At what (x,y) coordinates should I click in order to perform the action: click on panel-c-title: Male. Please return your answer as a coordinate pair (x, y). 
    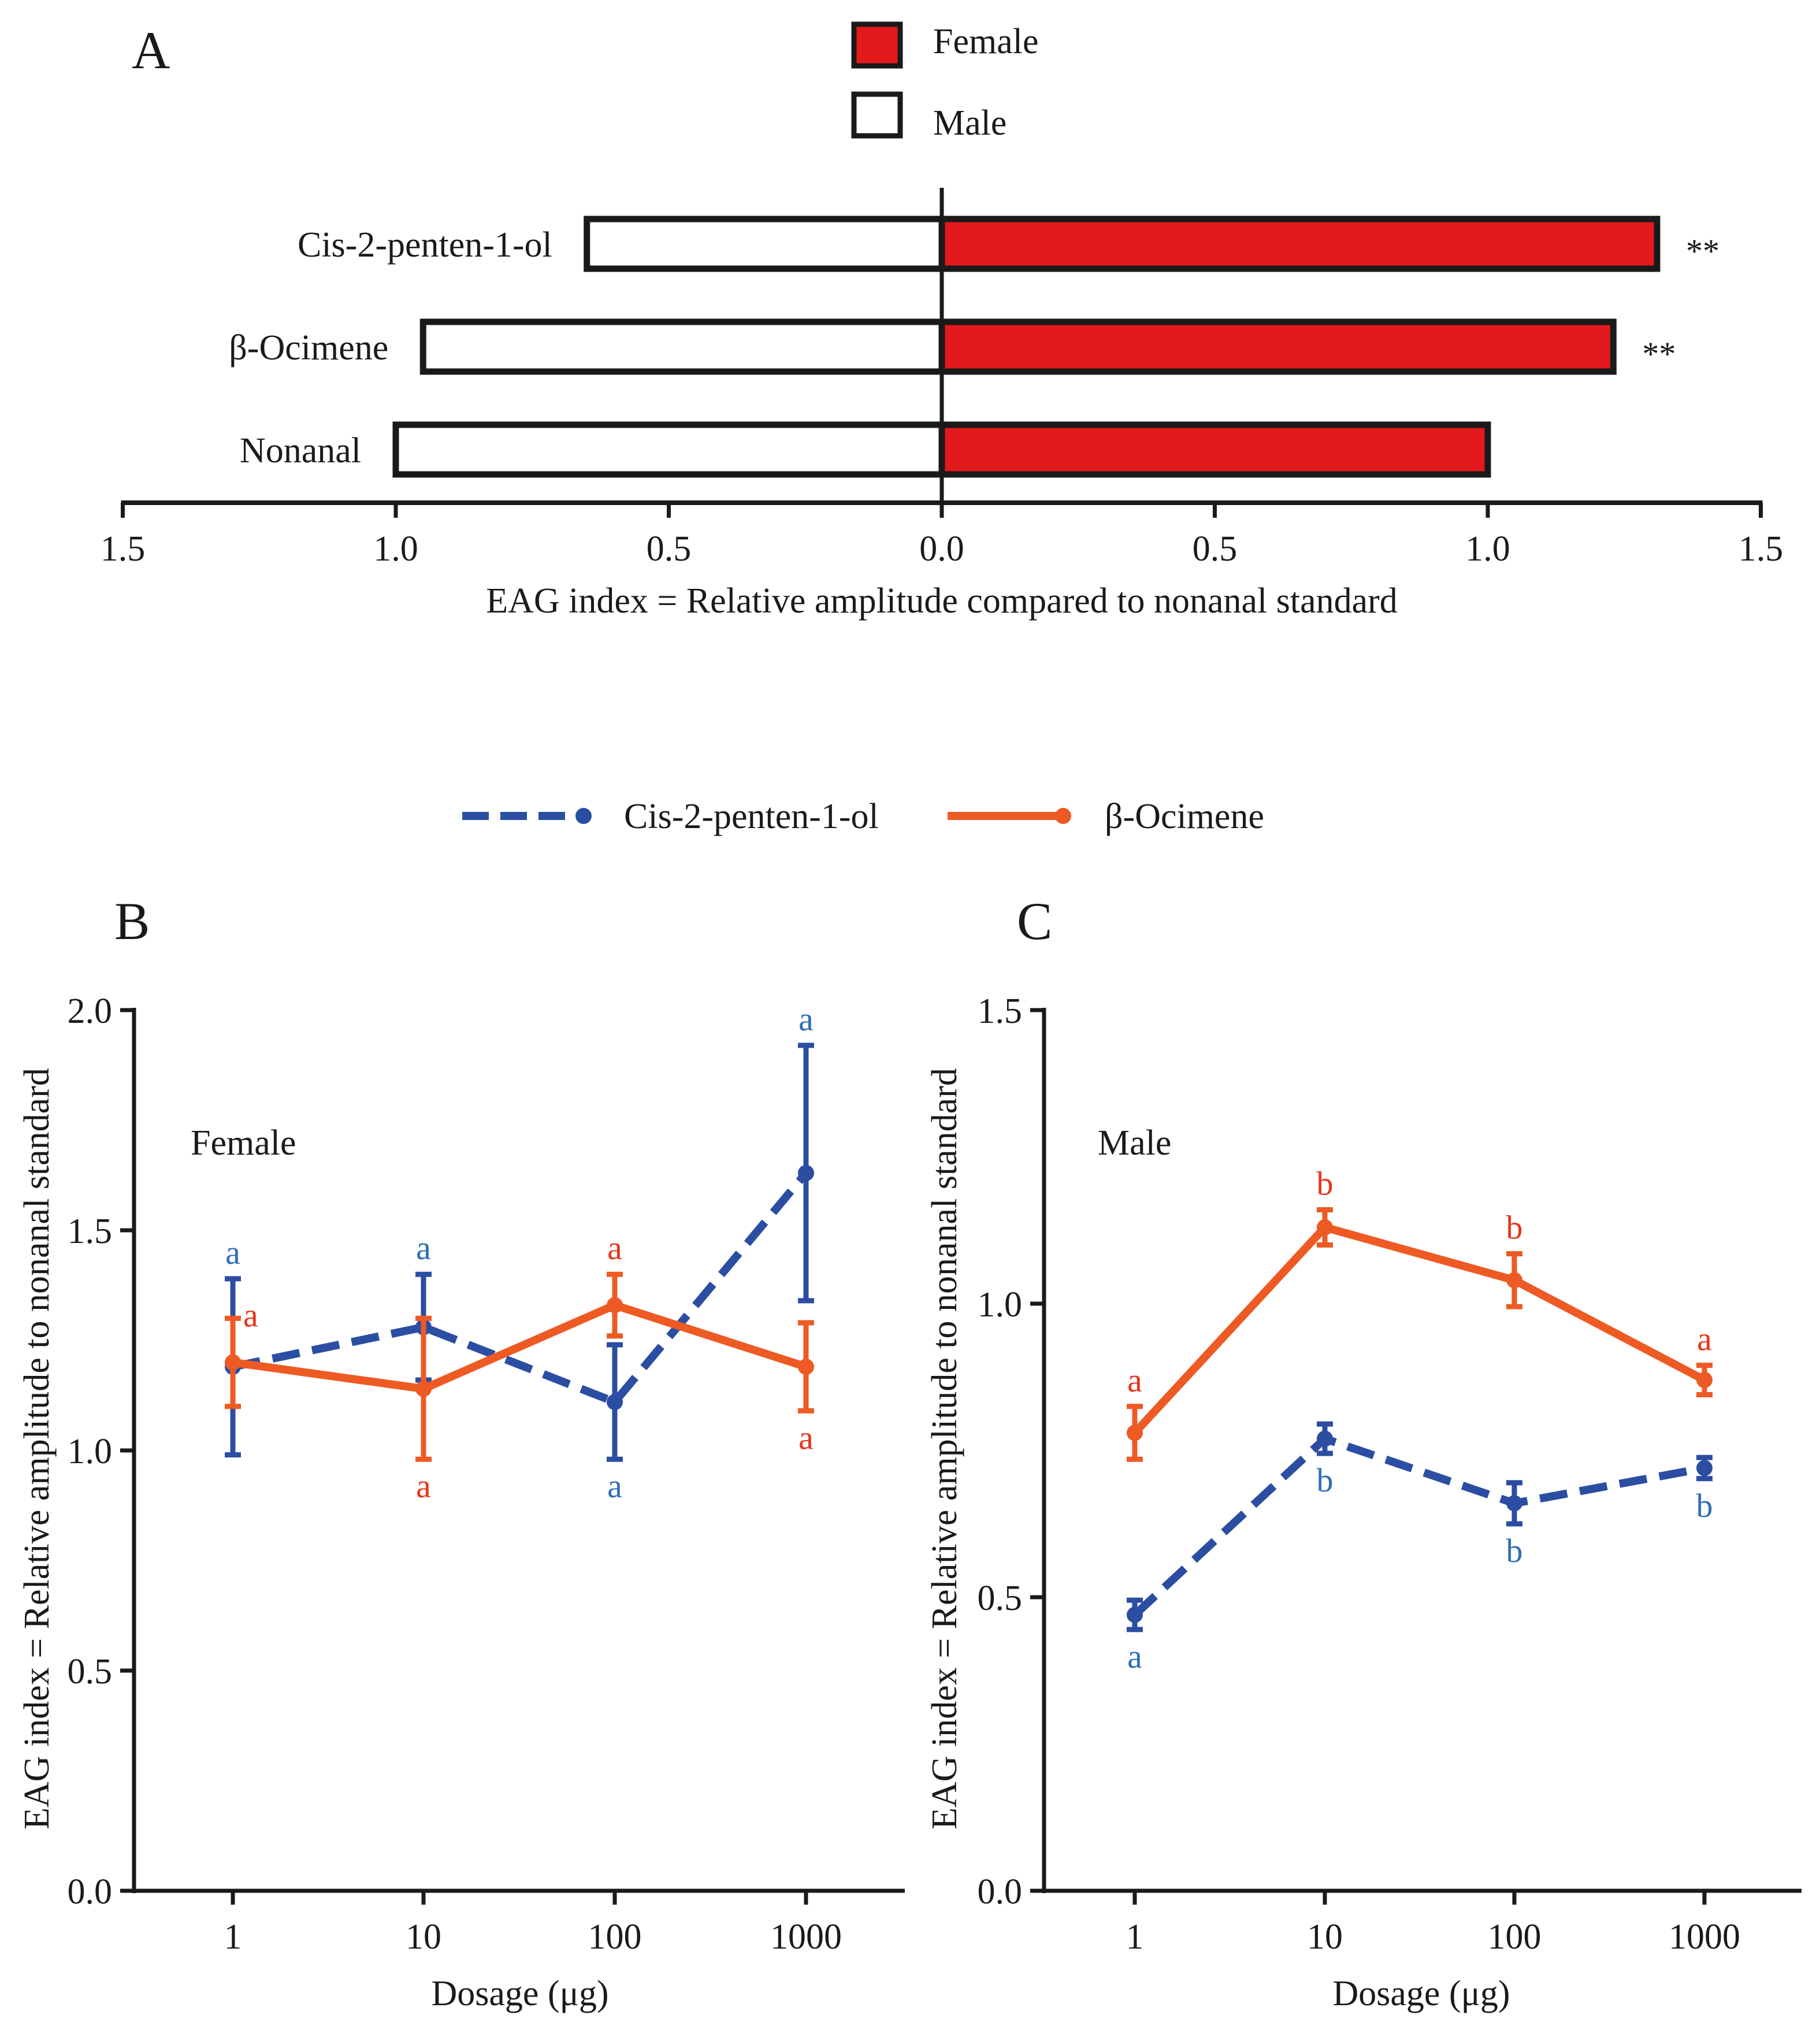
    Looking at the image, I should click on (1134, 1143).